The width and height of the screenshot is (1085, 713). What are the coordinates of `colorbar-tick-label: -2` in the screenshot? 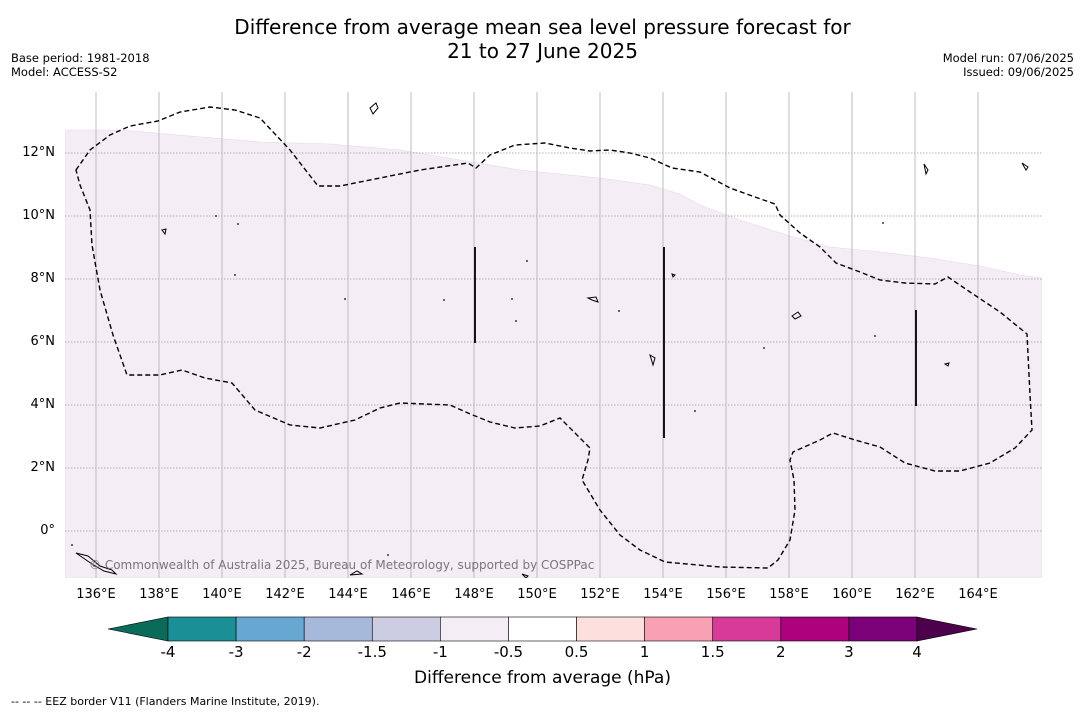 It's located at (304, 652).